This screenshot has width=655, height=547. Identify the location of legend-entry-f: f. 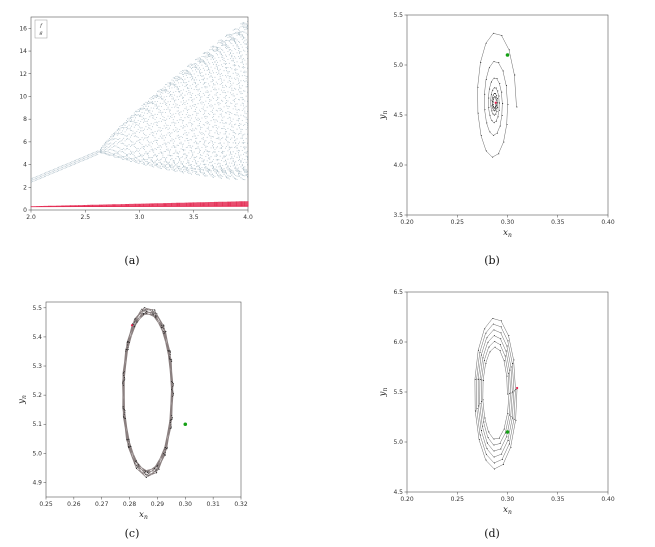
(41, 26).